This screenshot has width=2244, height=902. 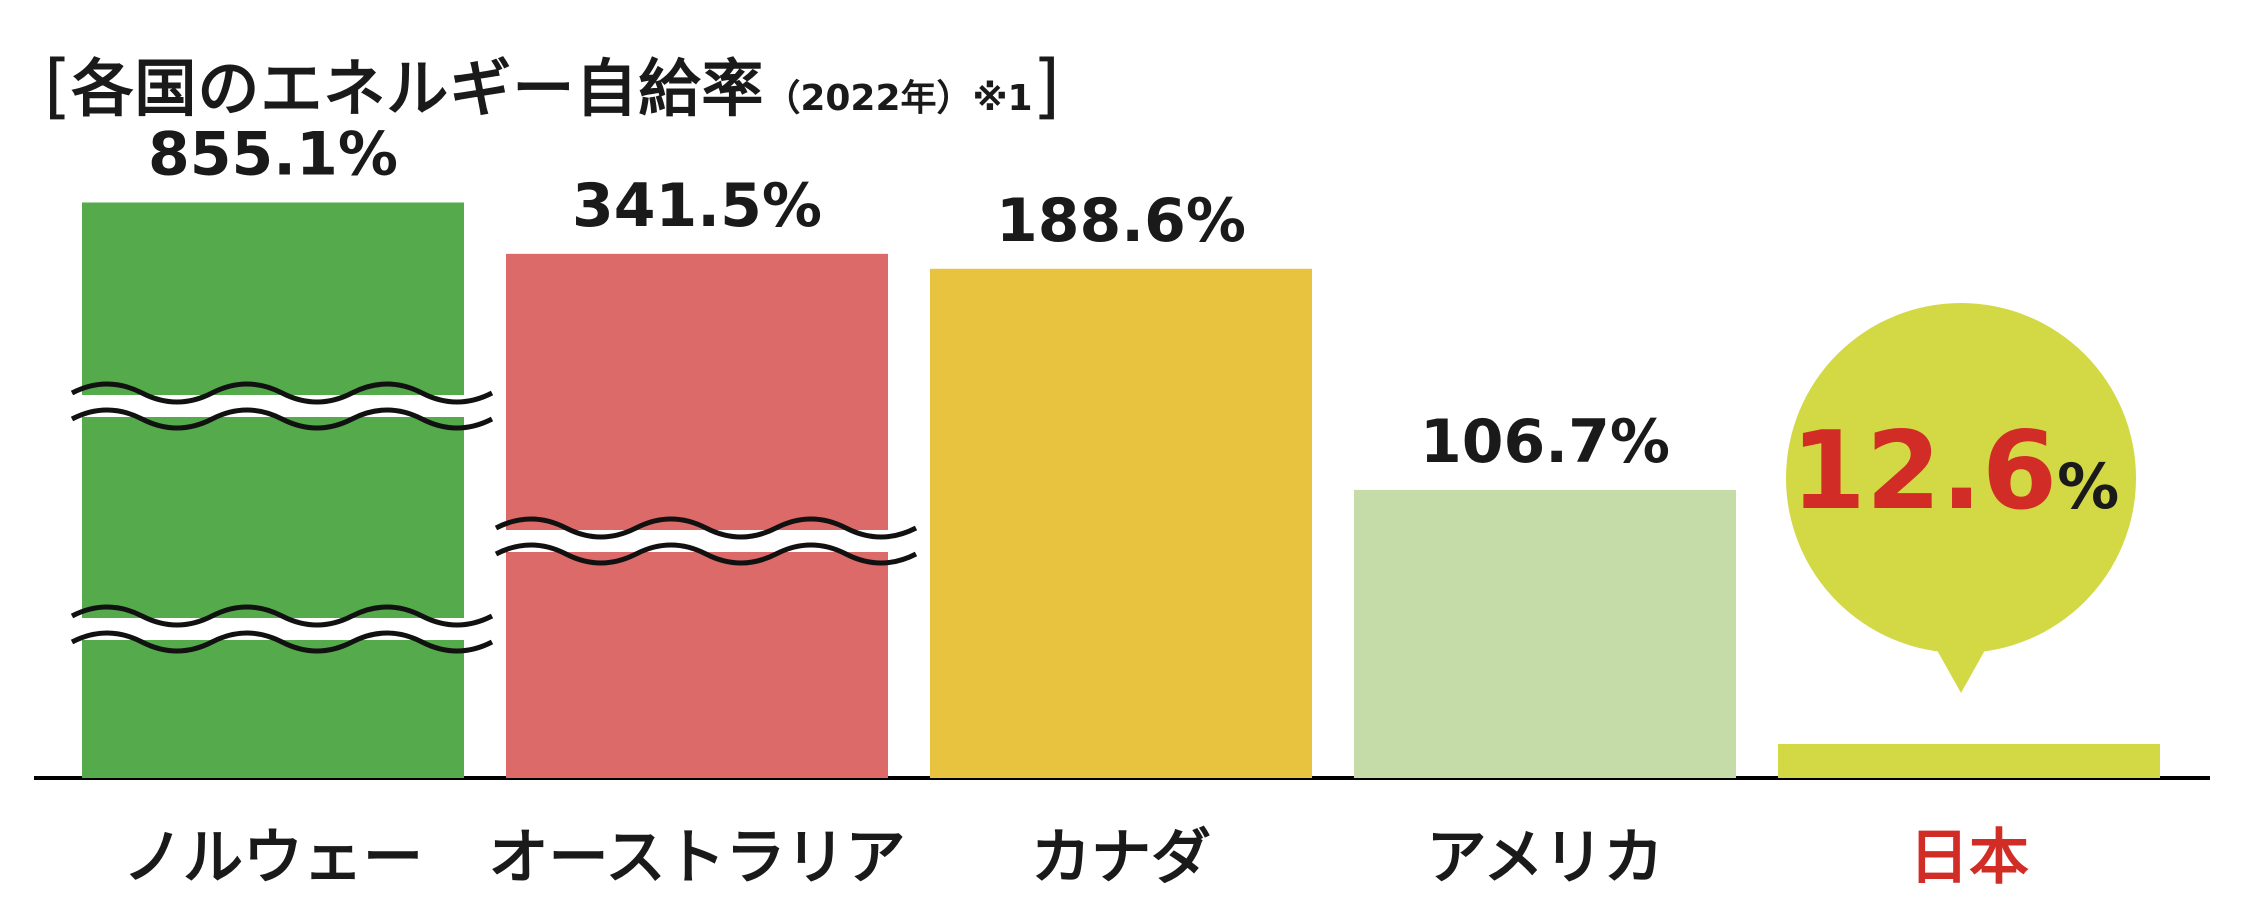 I want to click on chart-title: [各国のエネルギー自給率（2022年）※1], so click(x=552, y=83).